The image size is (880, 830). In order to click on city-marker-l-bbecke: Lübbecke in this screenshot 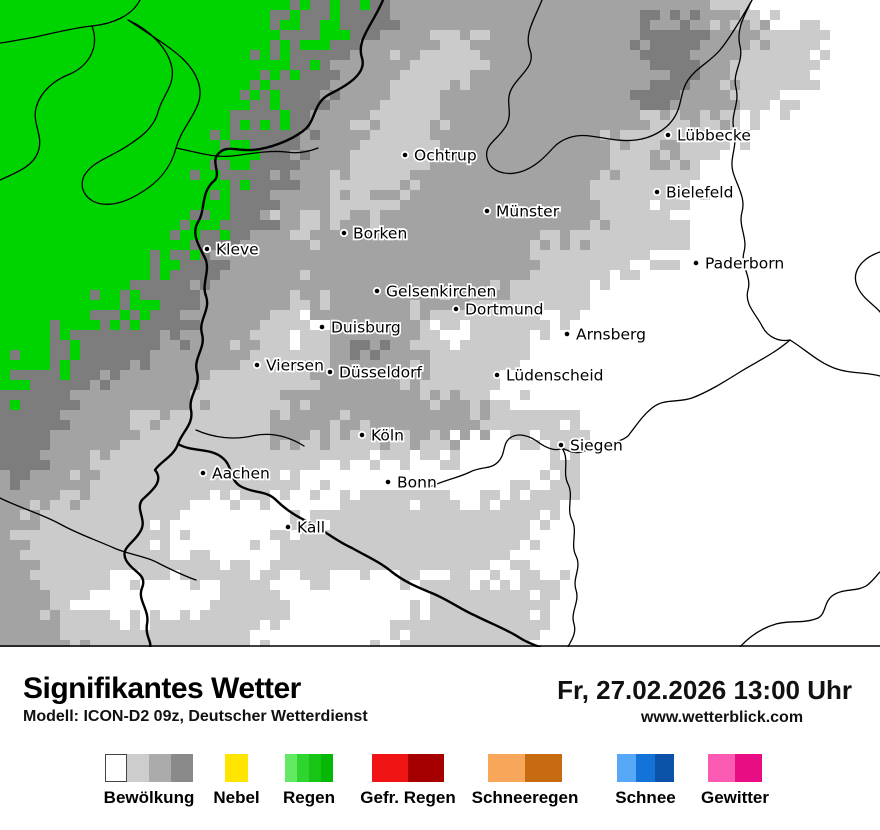, I will do `click(708, 135)`.